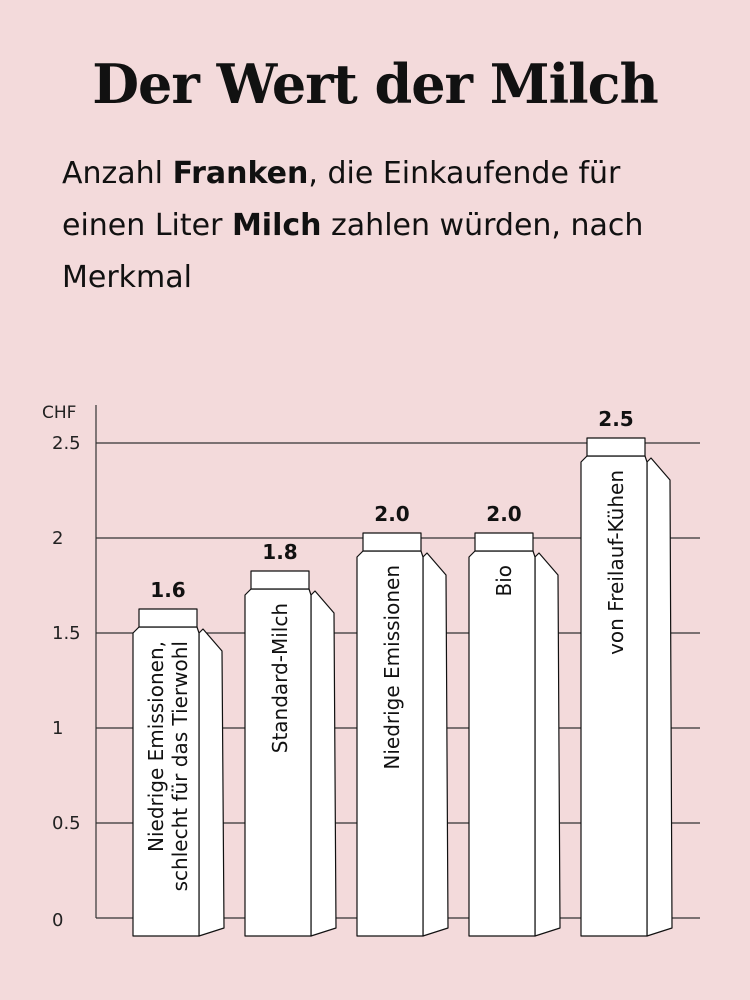 The image size is (750, 1000). Describe the element at coordinates (66, 443) in the screenshot. I see `y-tick-label: 2.5` at that location.